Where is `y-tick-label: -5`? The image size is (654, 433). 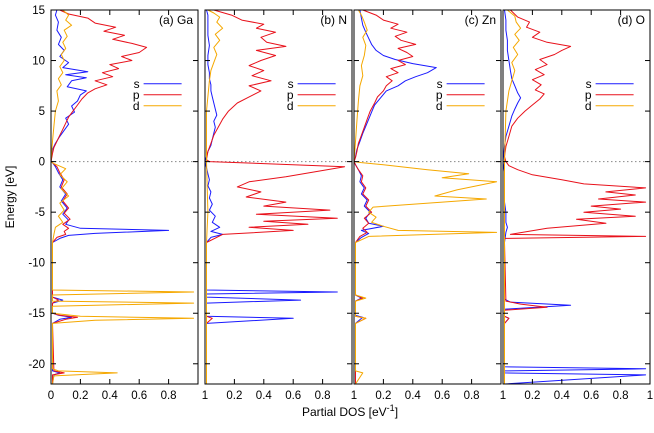 y-tick-label: -5 is located at coordinates (40, 213).